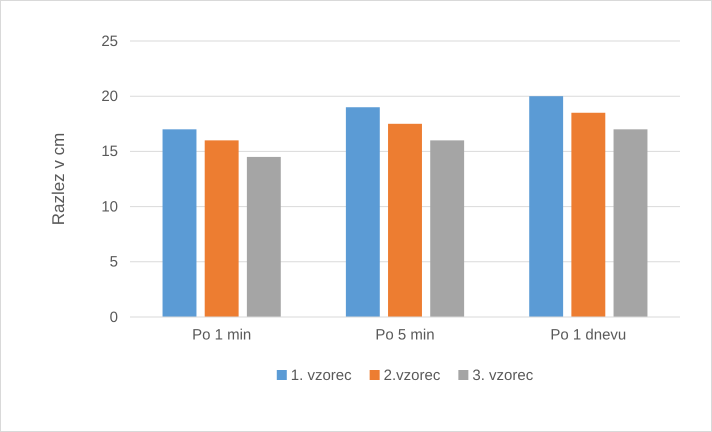  Describe the element at coordinates (405, 335) in the screenshot. I see `x-tick-label: Po 5 min` at that location.